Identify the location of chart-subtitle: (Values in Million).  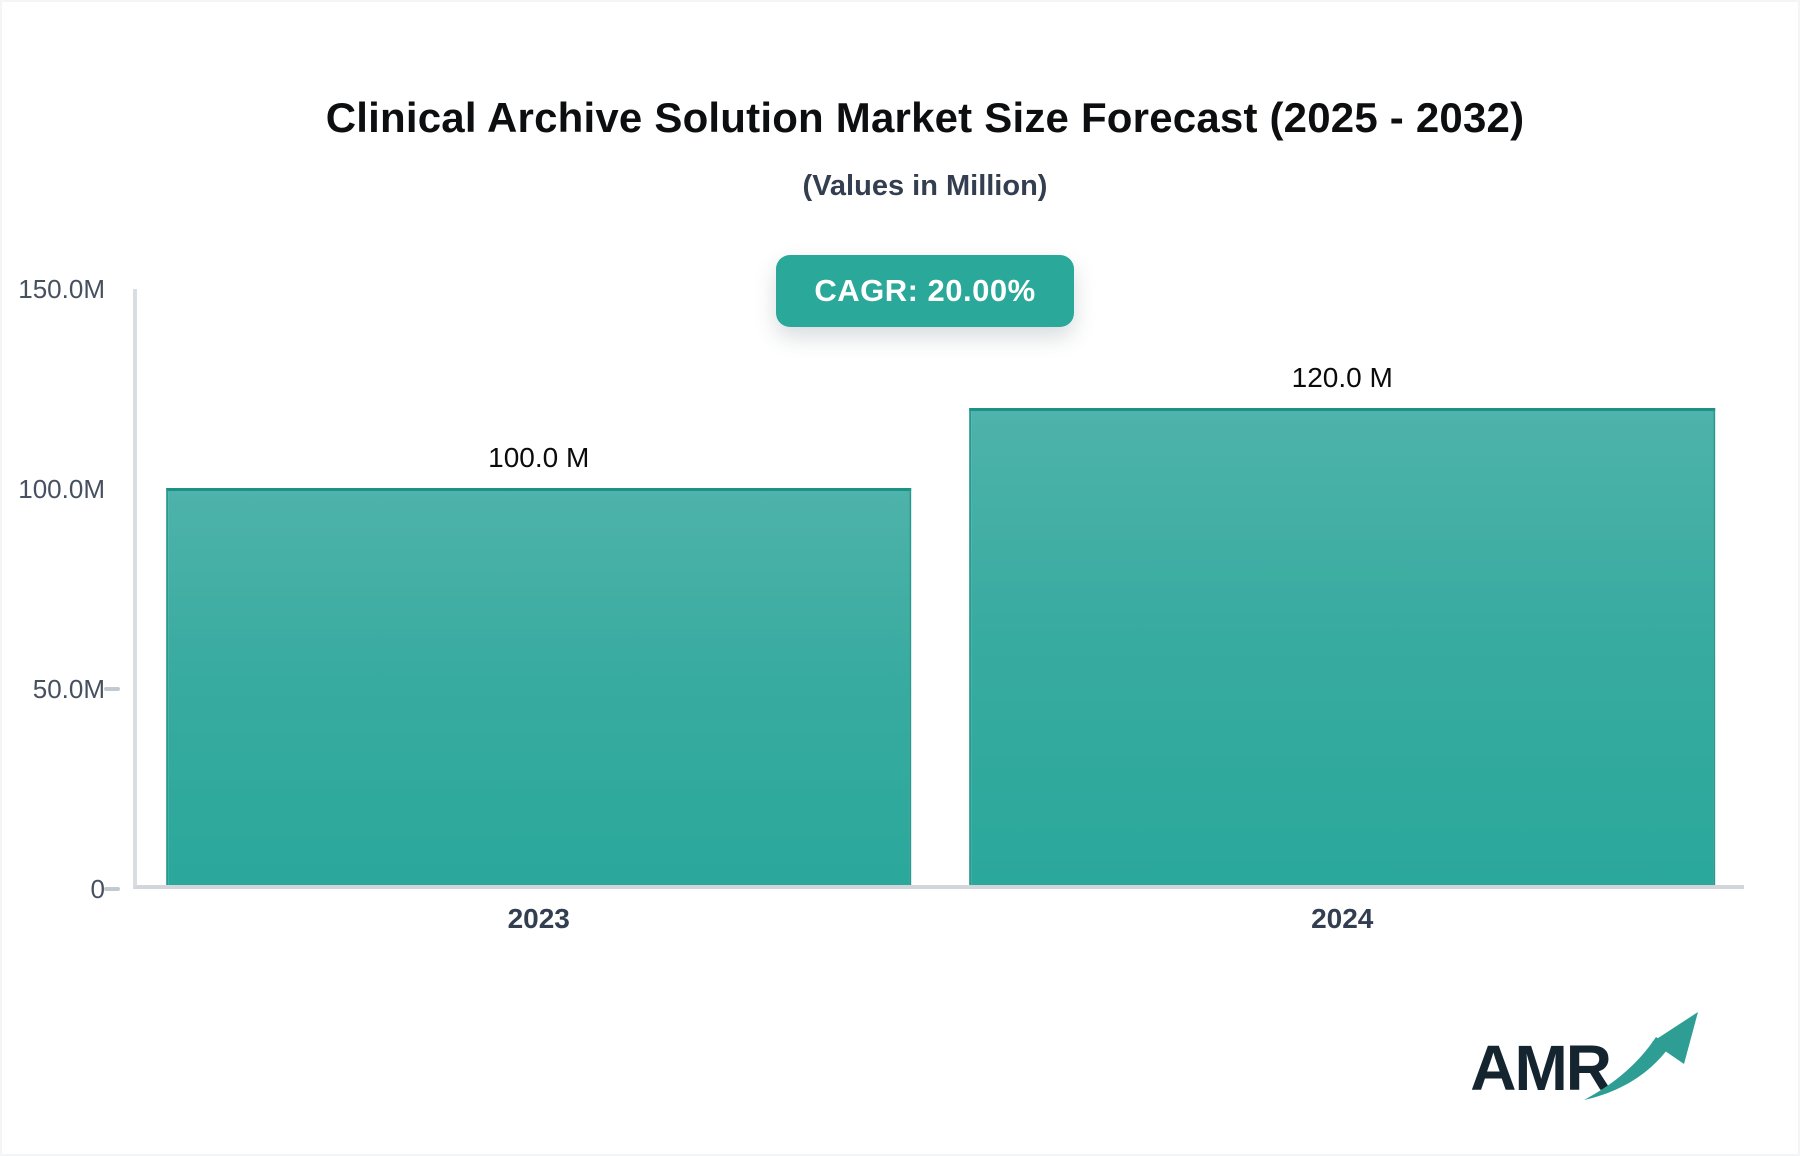
(925, 186).